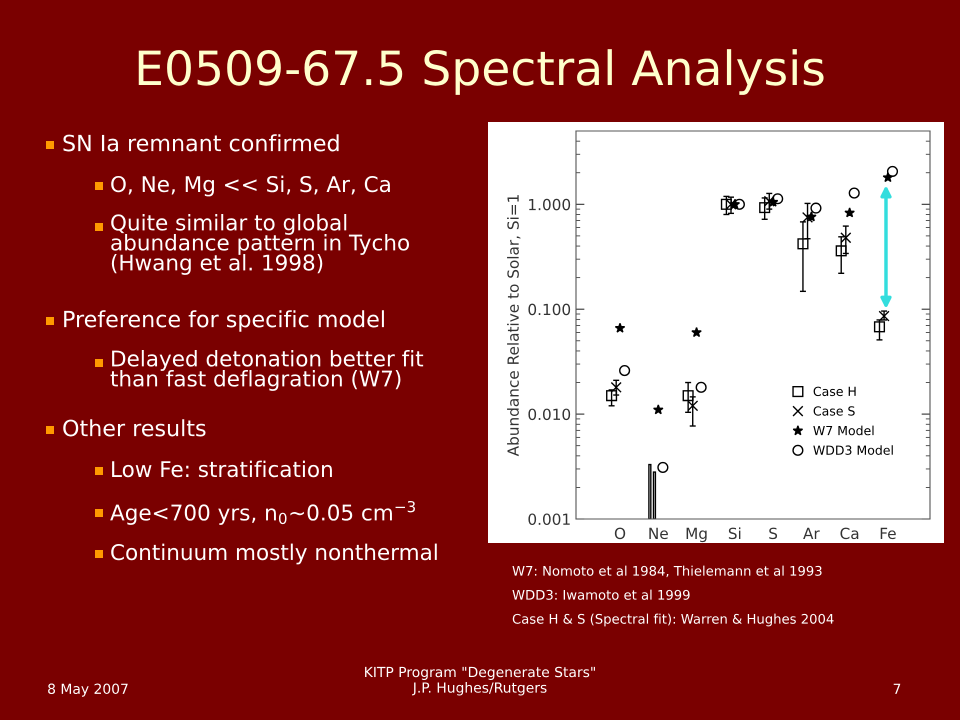  I want to click on legend-label: WDD3 Model, so click(853, 450).